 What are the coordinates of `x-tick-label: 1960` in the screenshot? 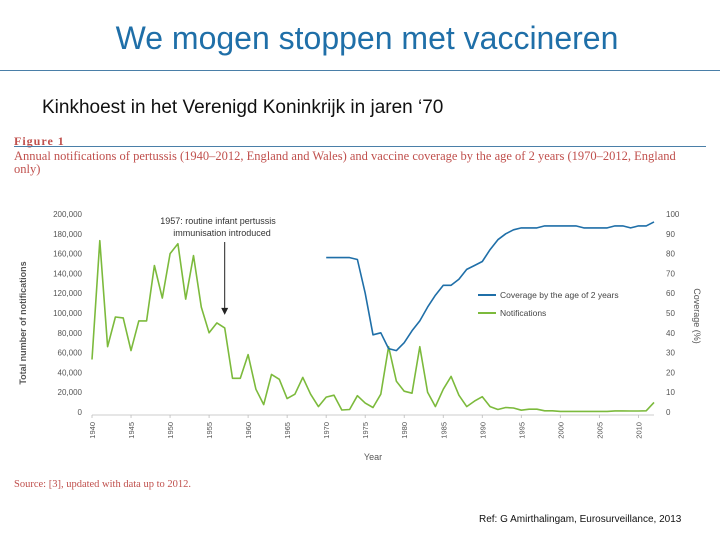 It's located at (248, 430).